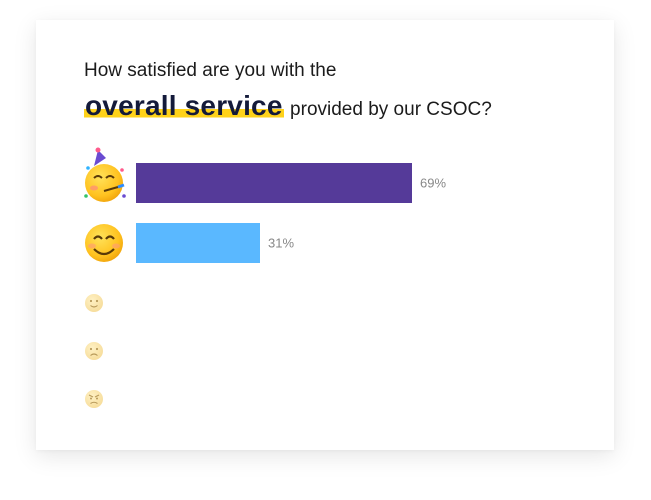  What do you see at coordinates (288, 106) in the screenshot?
I see `question-line-2: overall service provided by our CSOC?` at bounding box center [288, 106].